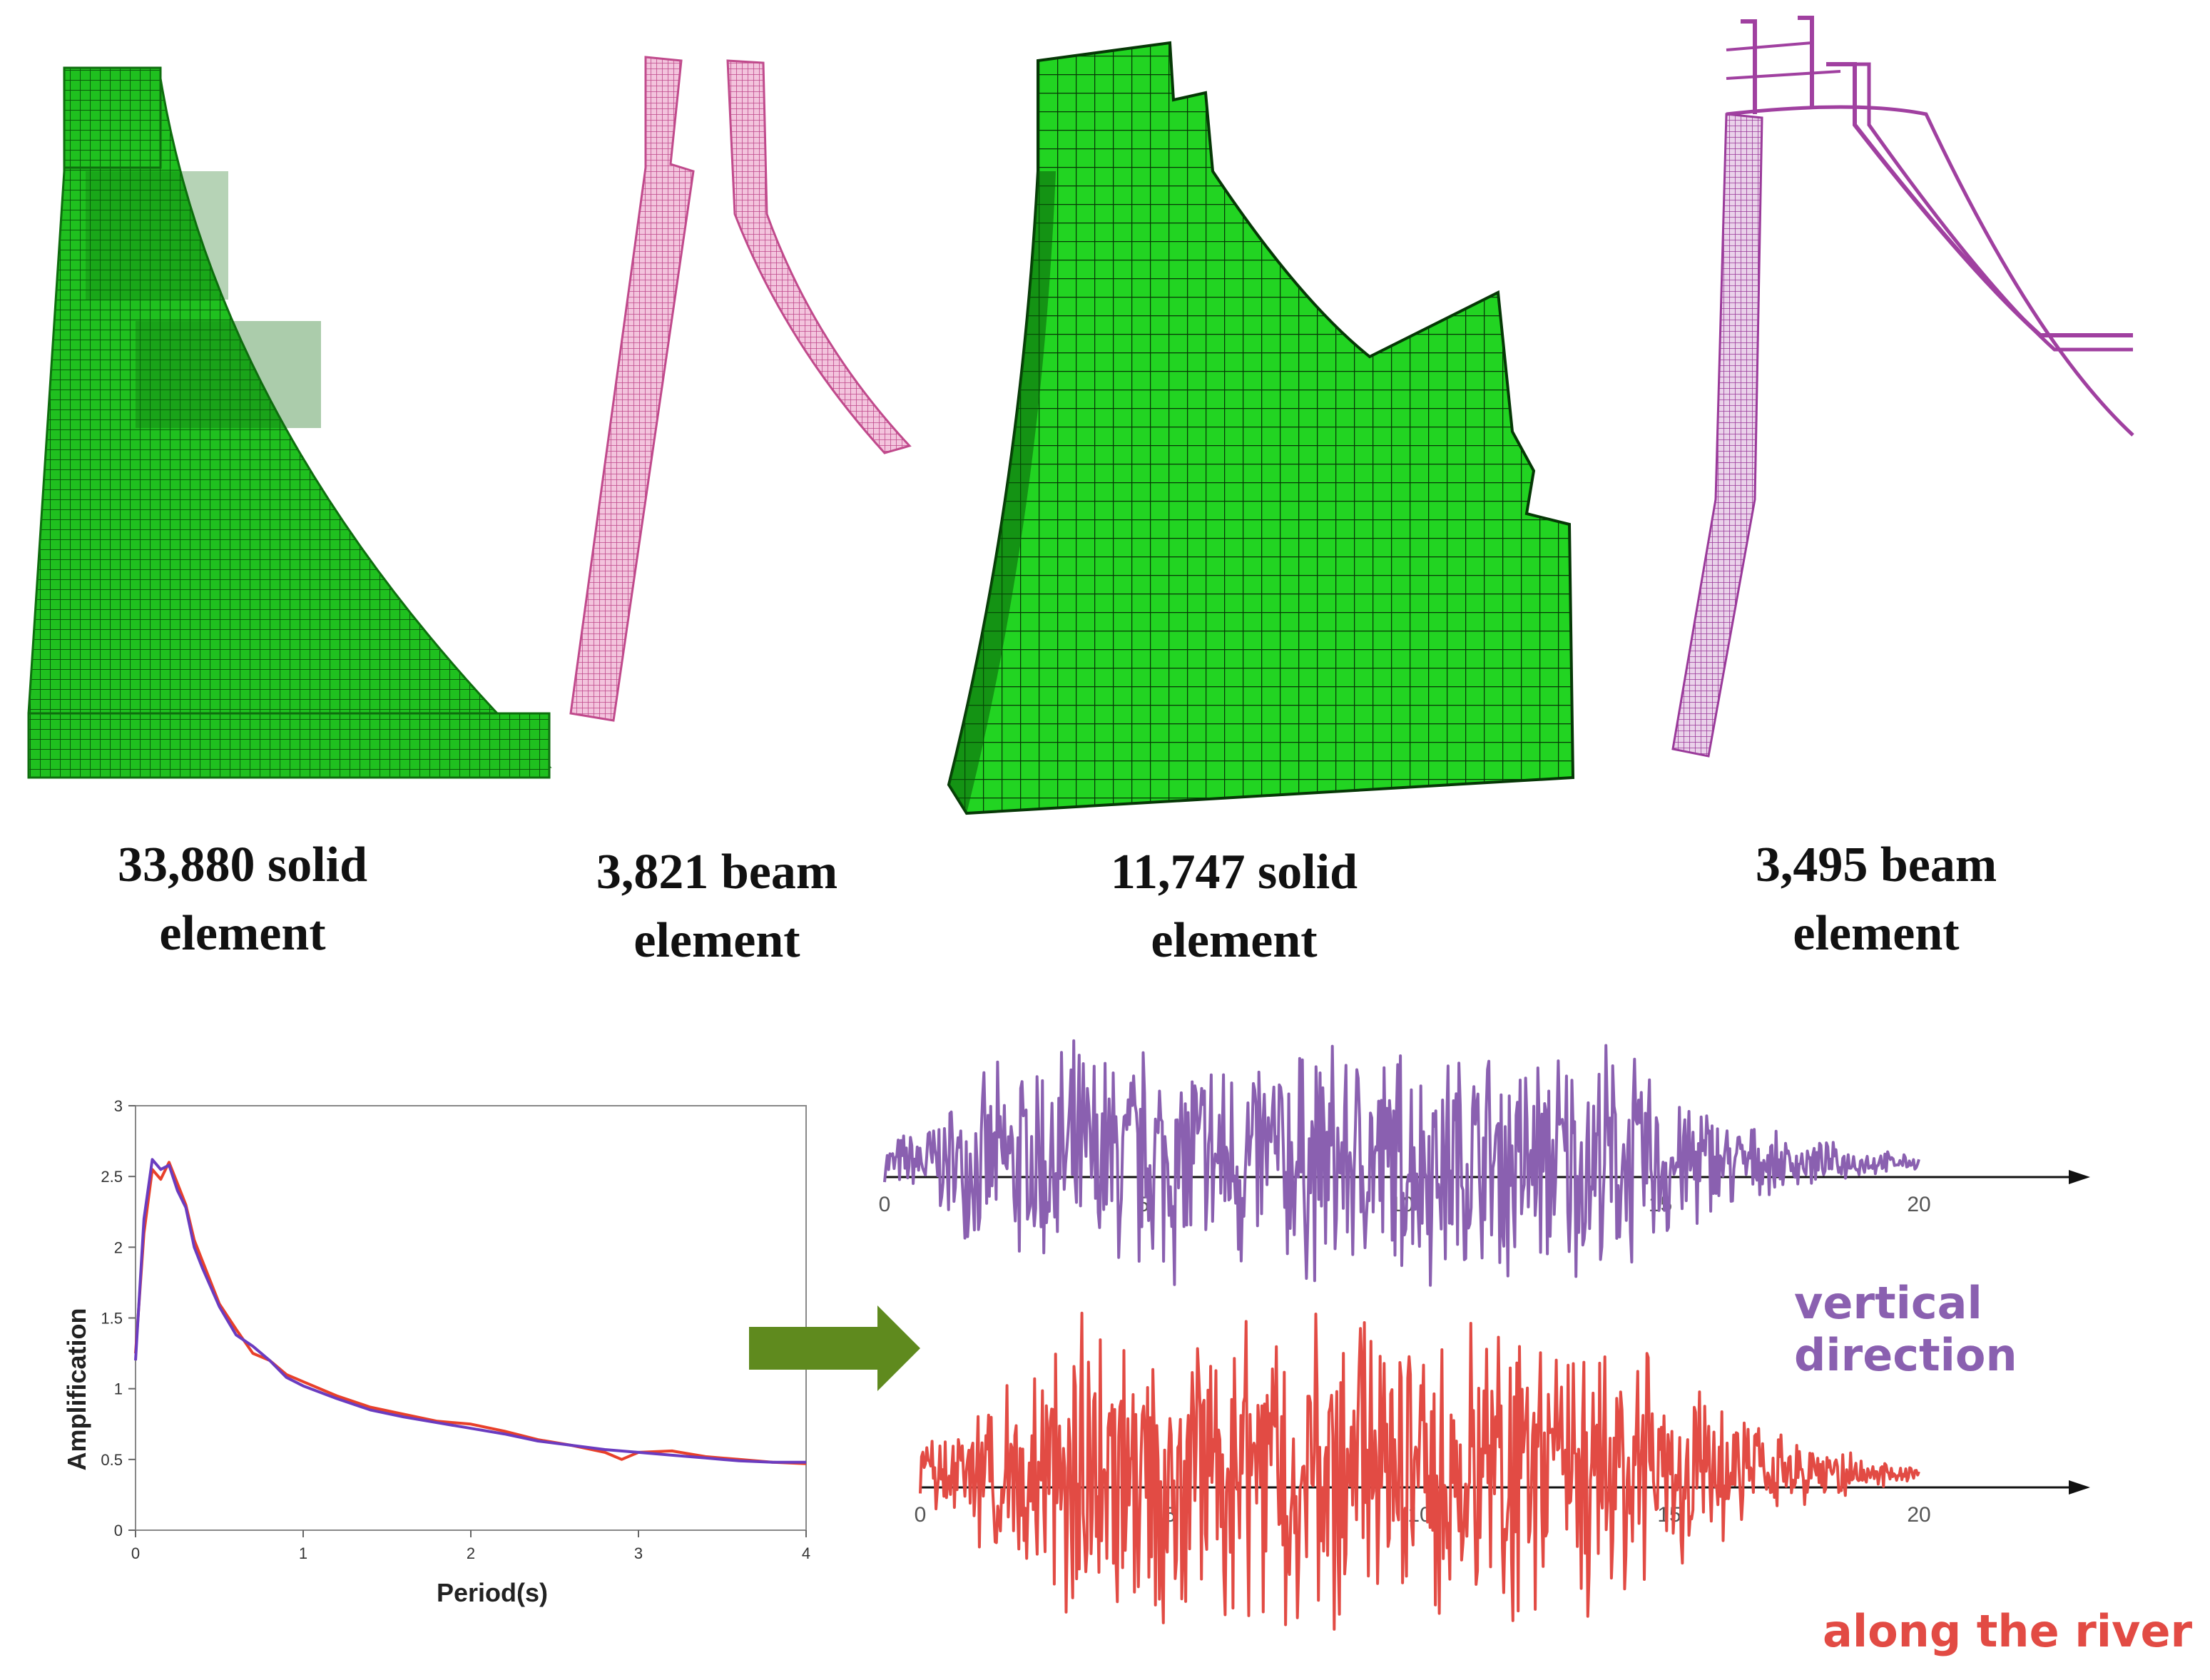 This screenshot has height=1680, width=2210. I want to click on caption-model-1: 33,880 solid element, so click(242, 899).